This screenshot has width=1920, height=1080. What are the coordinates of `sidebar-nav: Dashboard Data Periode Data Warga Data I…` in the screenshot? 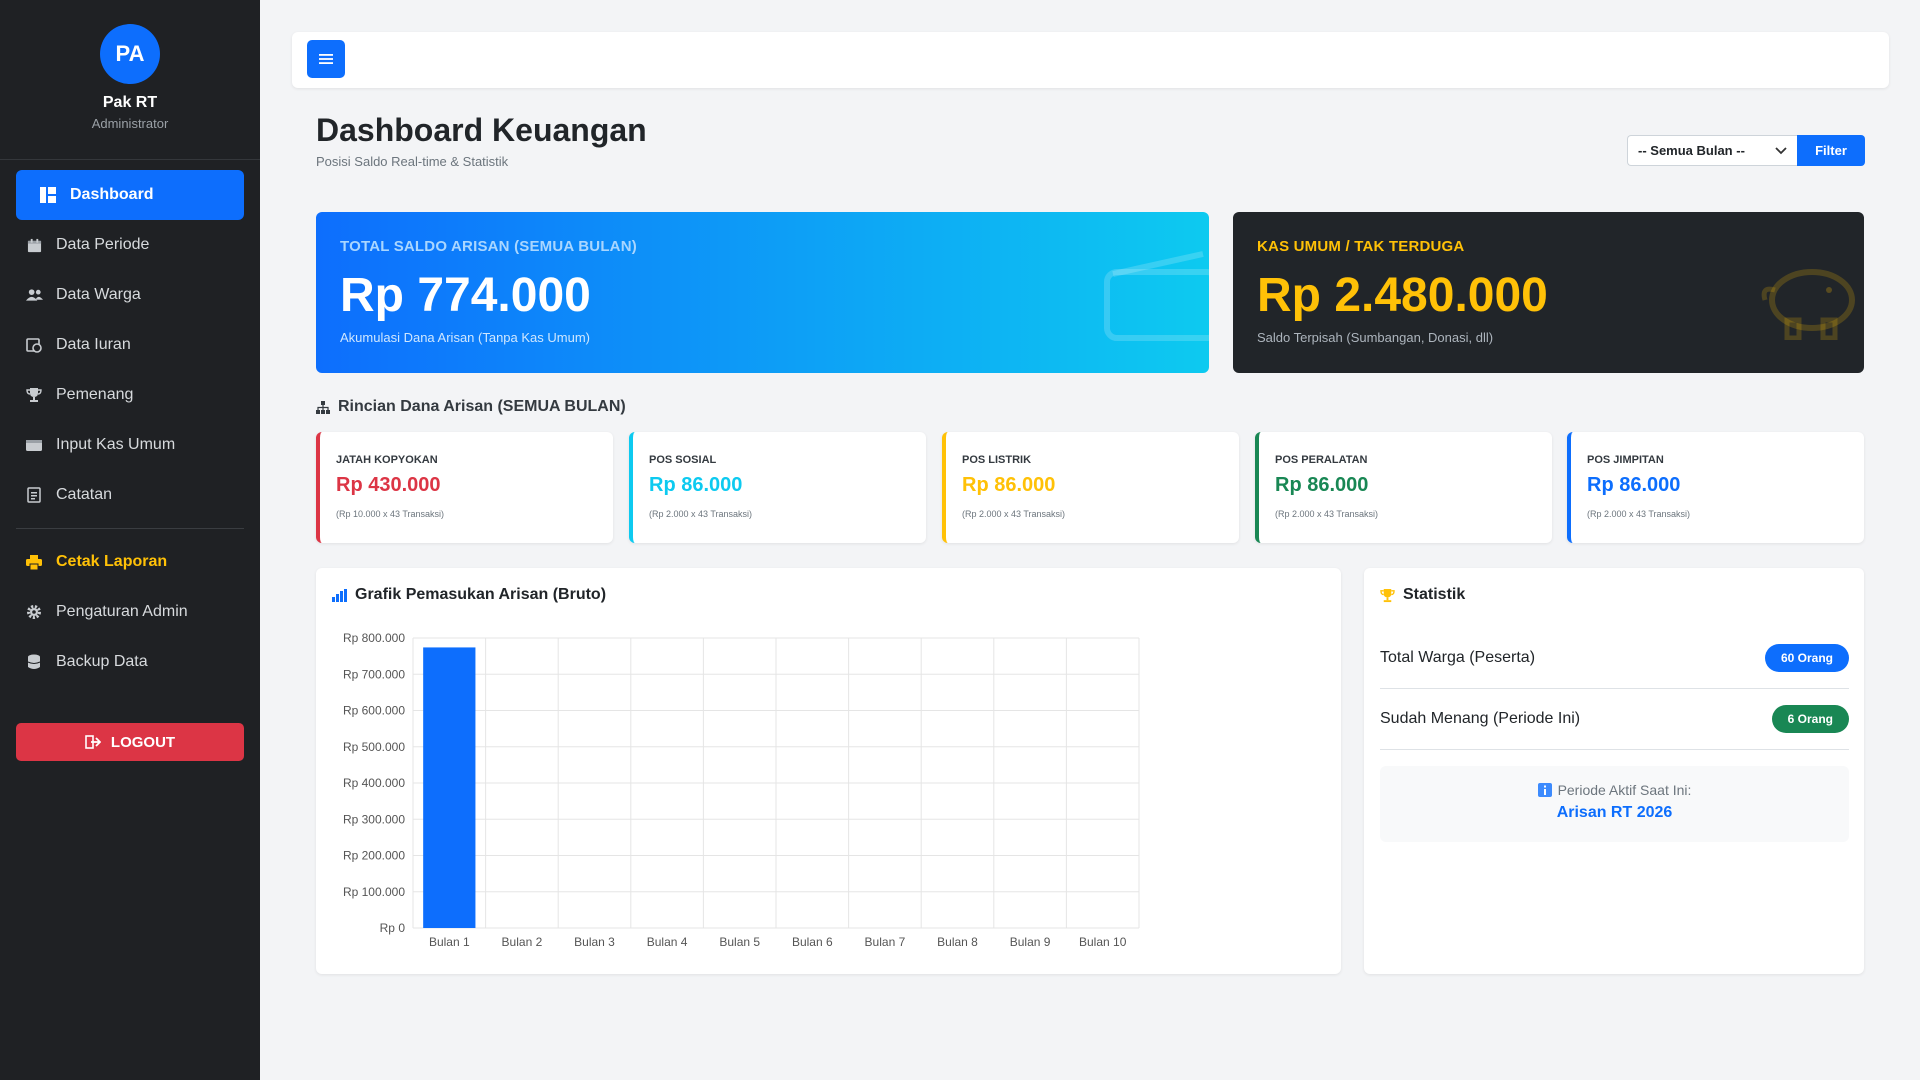 It's located at (130, 423).